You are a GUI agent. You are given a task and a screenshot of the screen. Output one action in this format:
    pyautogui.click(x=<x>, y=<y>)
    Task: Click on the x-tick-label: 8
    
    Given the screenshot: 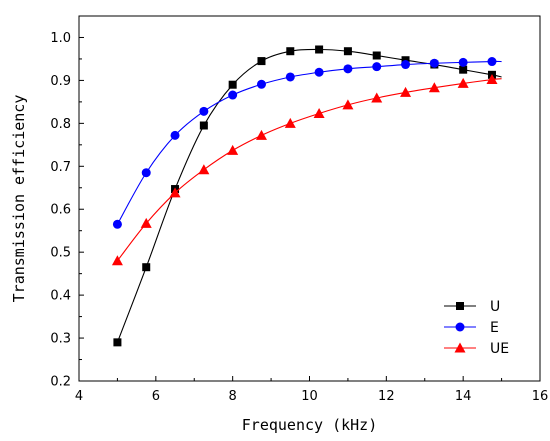 What is the action you would take?
    pyautogui.click(x=233, y=396)
    